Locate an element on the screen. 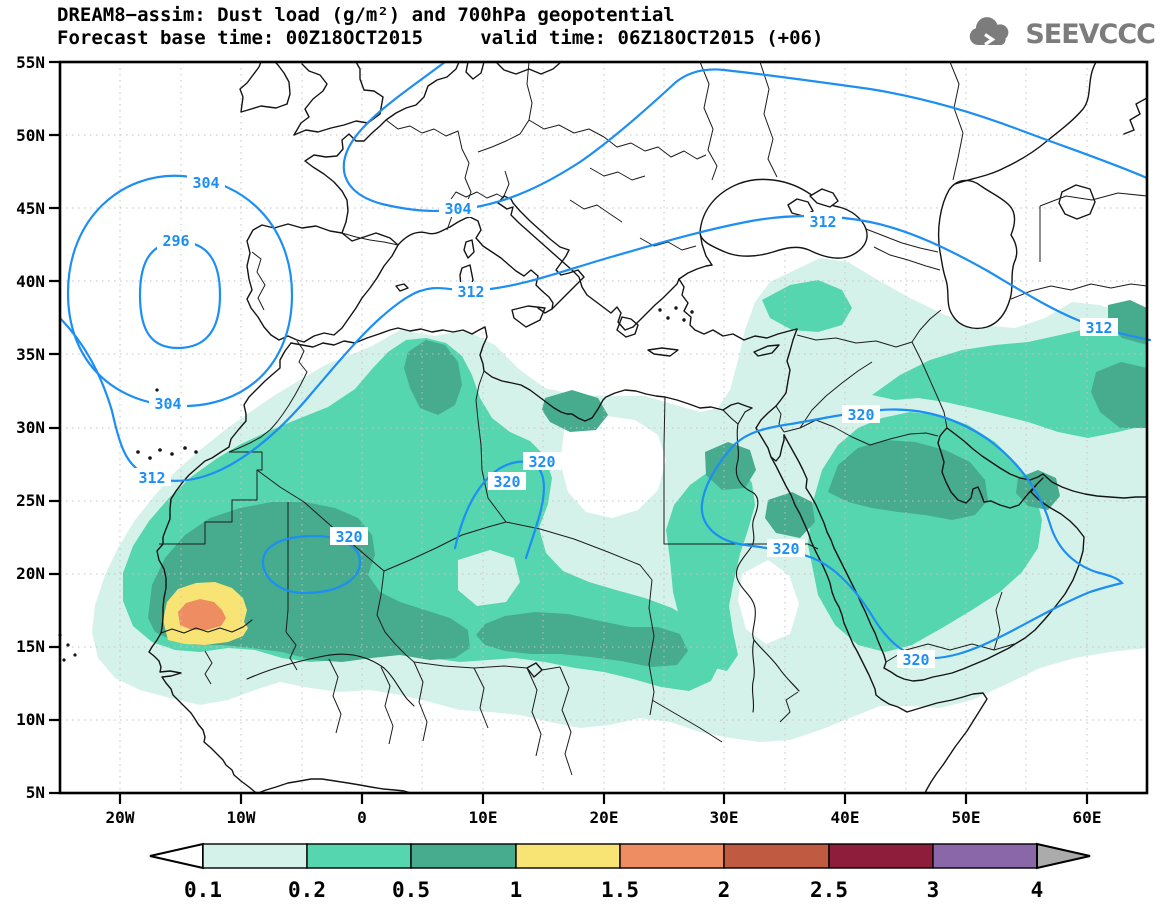  coast-italy-west is located at coordinates (501, 265).